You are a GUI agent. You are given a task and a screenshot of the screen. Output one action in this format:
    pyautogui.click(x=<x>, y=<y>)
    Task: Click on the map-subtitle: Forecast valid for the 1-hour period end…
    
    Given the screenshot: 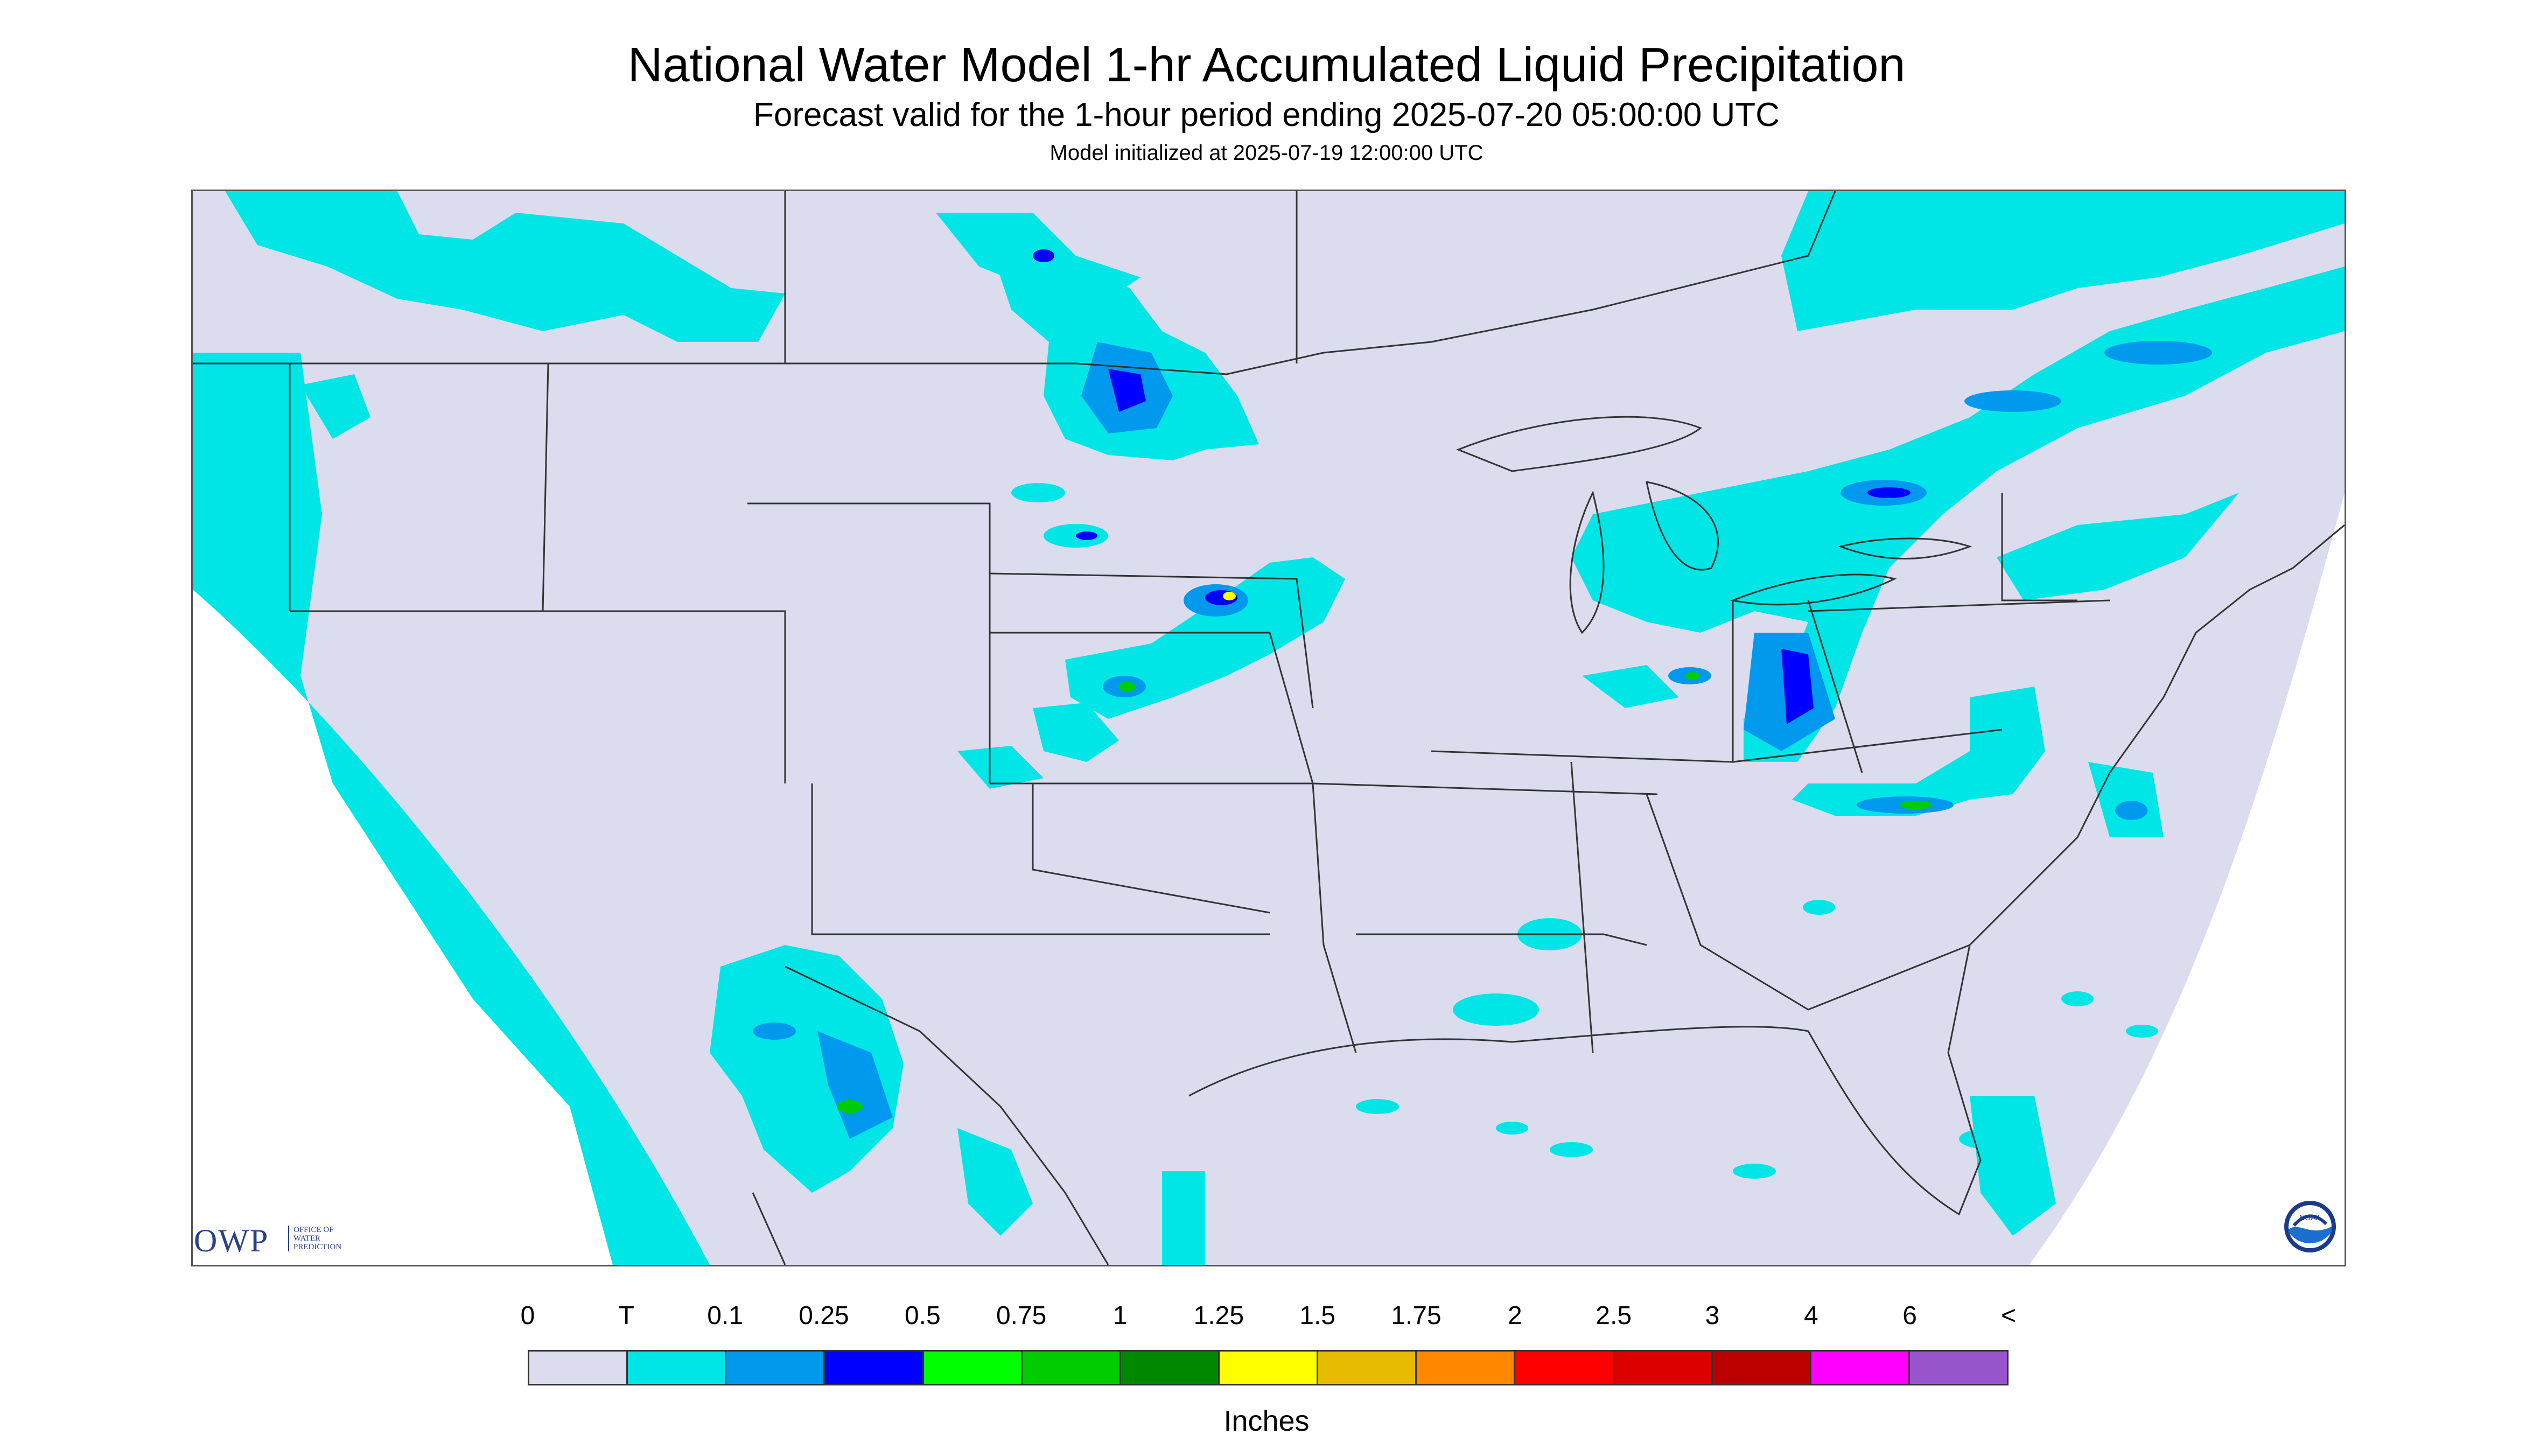 What is the action you would take?
    pyautogui.click(x=1266, y=115)
    